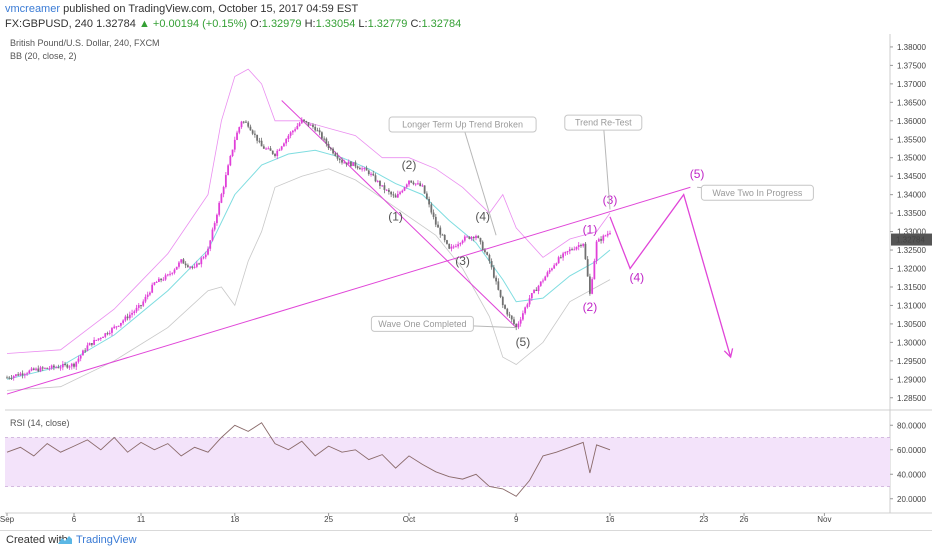 This screenshot has height=551, width=932. Describe the element at coordinates (911, 47) in the screenshot. I see `y-tick-label: 1.38000` at that location.